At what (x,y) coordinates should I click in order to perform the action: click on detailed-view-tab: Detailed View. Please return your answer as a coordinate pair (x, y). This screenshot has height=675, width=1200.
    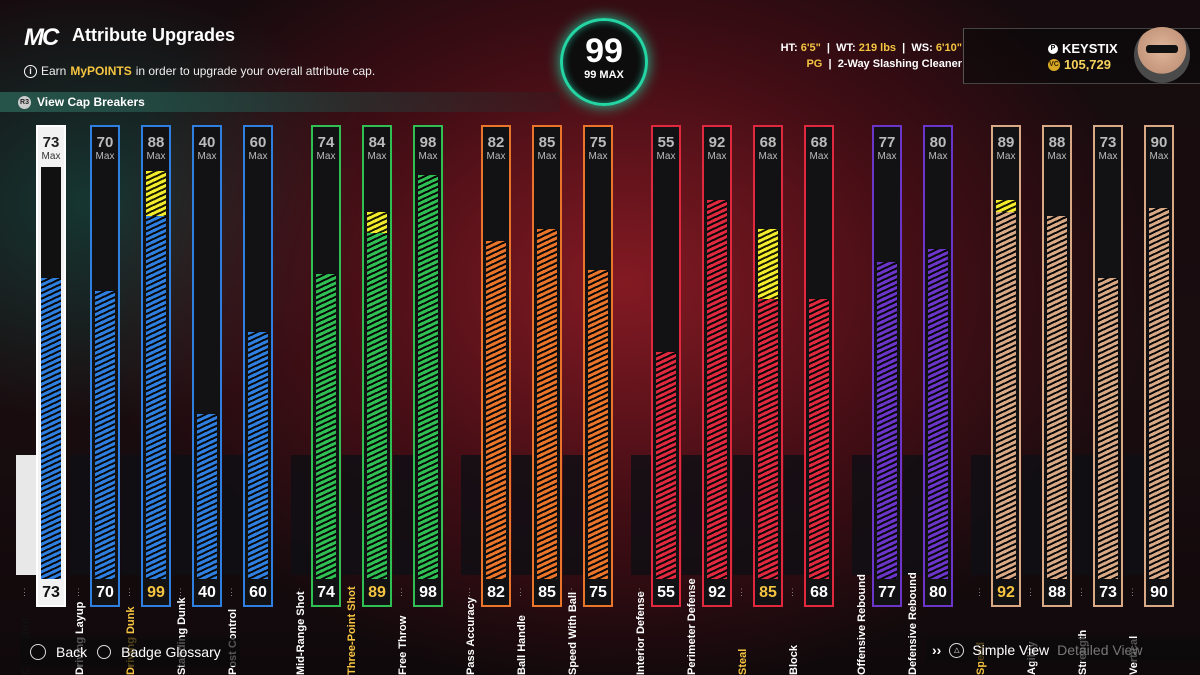
    Looking at the image, I should click on (1100, 650).